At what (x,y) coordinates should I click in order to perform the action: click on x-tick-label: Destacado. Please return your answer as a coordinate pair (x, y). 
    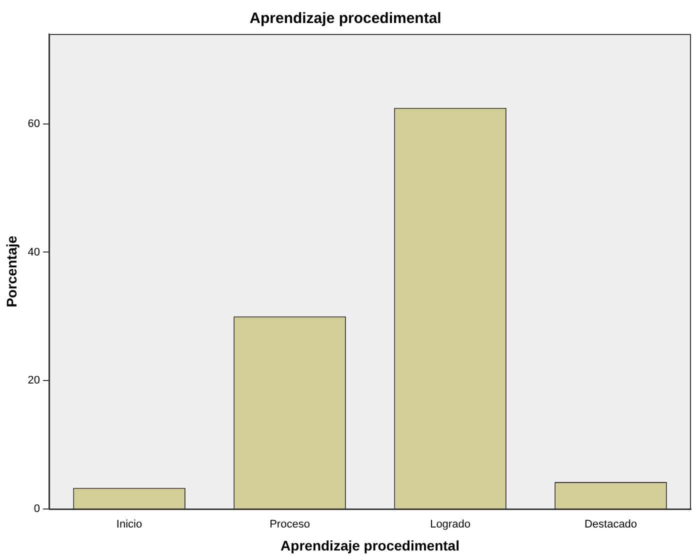
    Looking at the image, I should click on (611, 524).